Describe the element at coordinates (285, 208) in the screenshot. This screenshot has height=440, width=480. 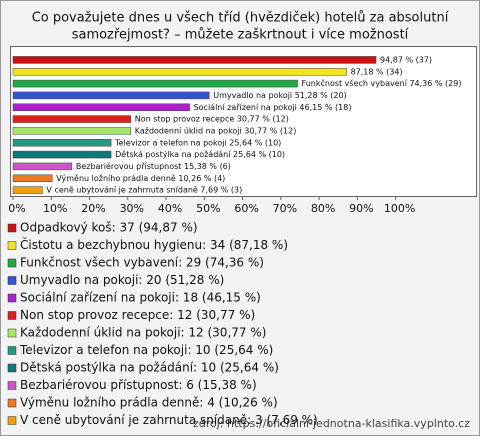
I see `x-tick-label: 70%` at that location.